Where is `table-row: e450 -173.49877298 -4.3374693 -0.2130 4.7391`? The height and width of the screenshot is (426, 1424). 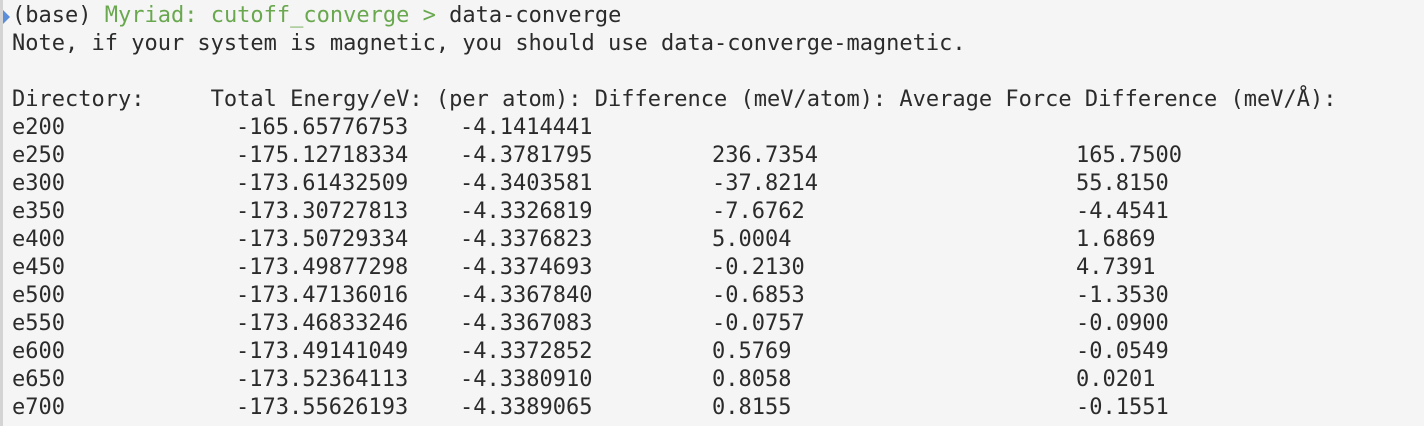 table-row: e450 -173.49877298 -4.3374693 -0.2130 4.7391 is located at coordinates (712, 268).